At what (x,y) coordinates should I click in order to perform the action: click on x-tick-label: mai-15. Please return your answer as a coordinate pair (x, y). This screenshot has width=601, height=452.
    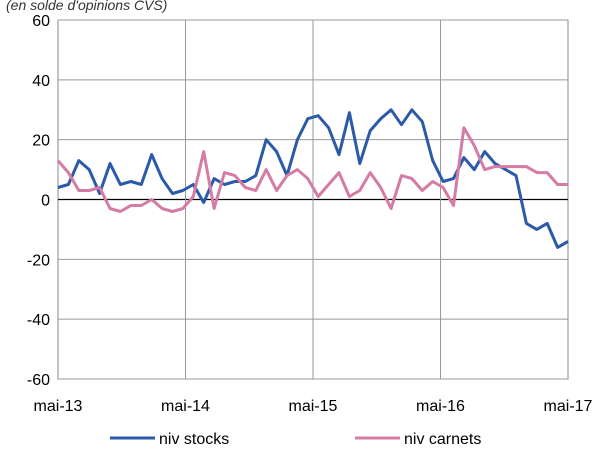
    Looking at the image, I should click on (313, 406).